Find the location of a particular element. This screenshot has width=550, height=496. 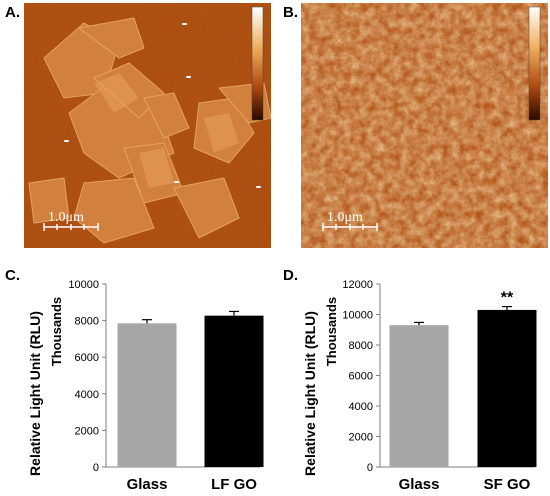

category-label: SF GO is located at coordinates (507, 484).